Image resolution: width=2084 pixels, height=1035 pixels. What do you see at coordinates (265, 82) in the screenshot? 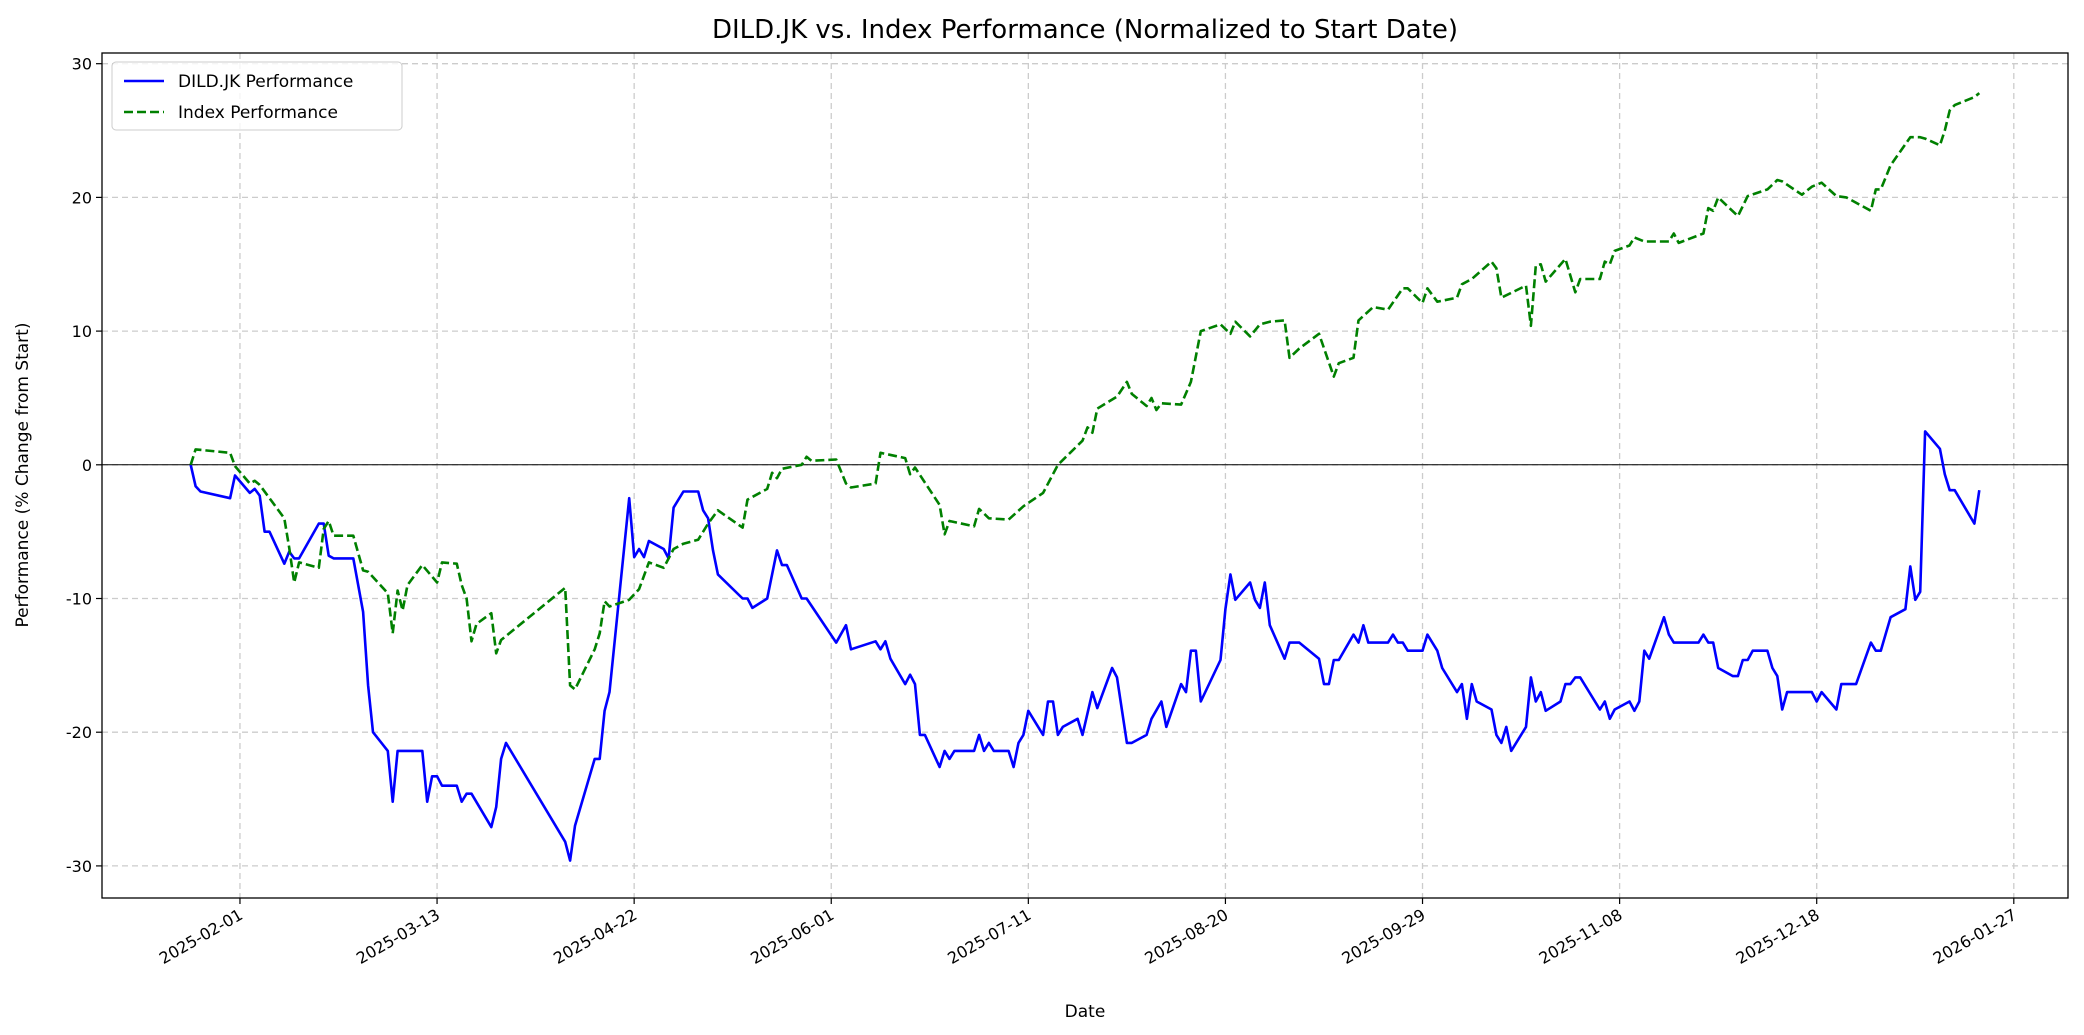
I see `legend-label-dild: DILD.JK Performance` at bounding box center [265, 82].